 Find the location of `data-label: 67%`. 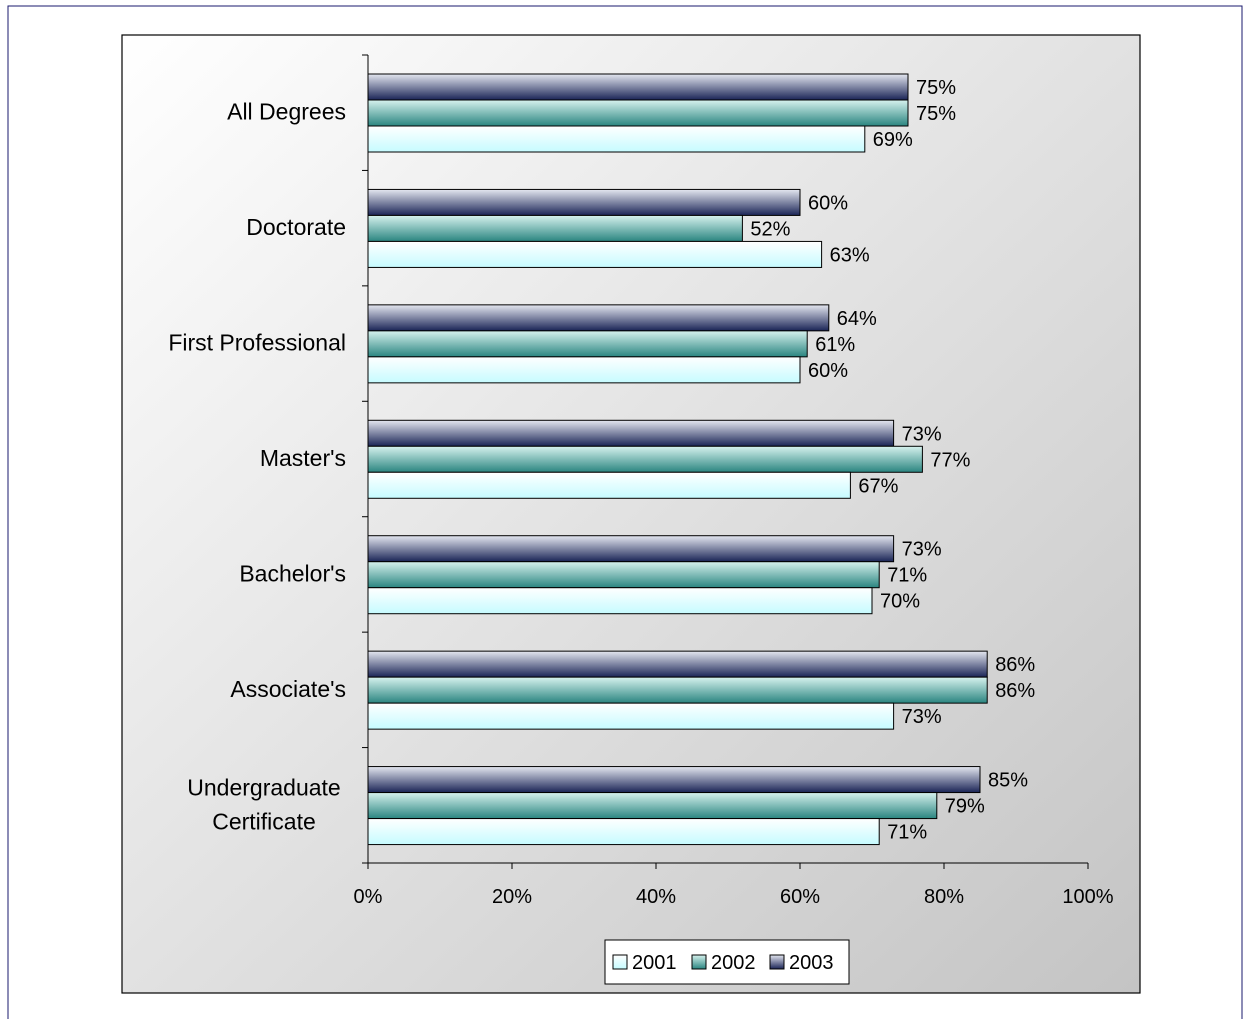

data-label: 67% is located at coordinates (878, 486).